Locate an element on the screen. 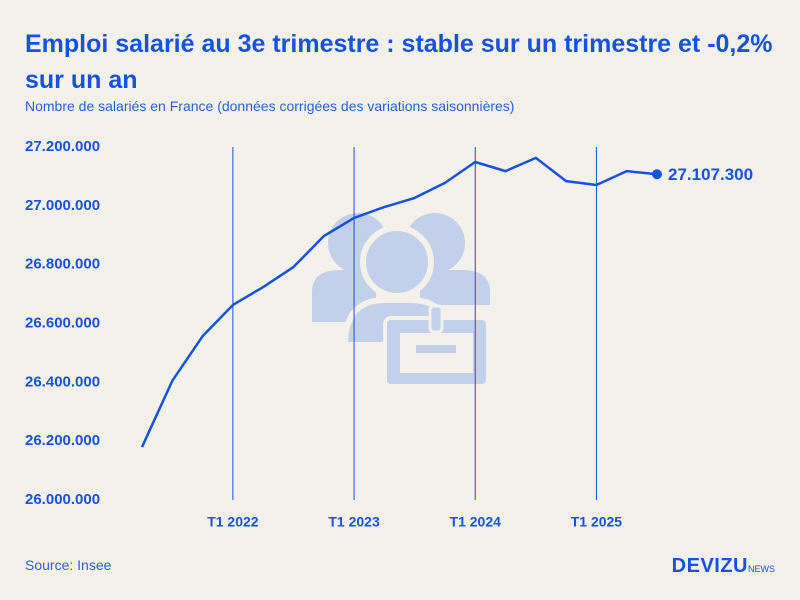 The width and height of the screenshot is (800, 600). brand-name: DEVIZU is located at coordinates (709, 566).